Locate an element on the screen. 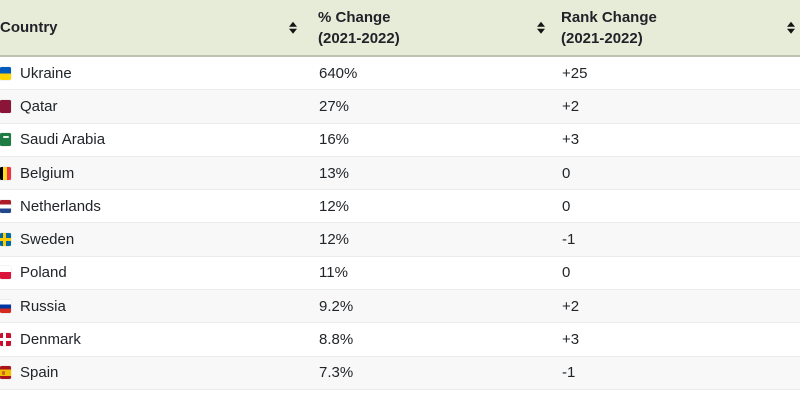  country-cell: Russia is located at coordinates (155, 306).